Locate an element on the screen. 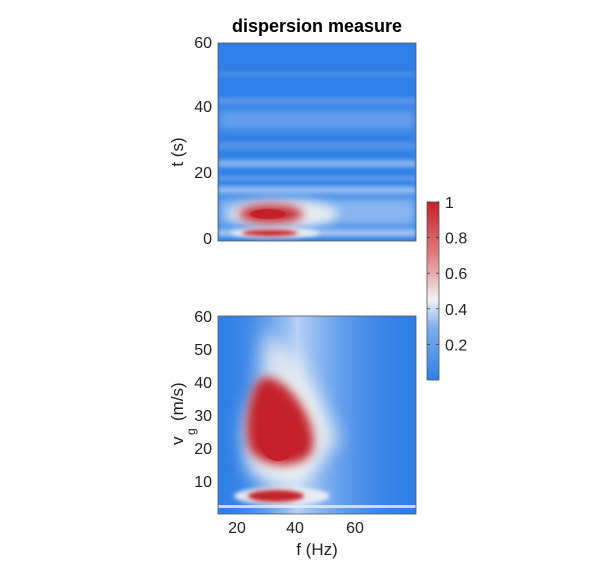  top-heatmap-frame is located at coordinates (317, 142).